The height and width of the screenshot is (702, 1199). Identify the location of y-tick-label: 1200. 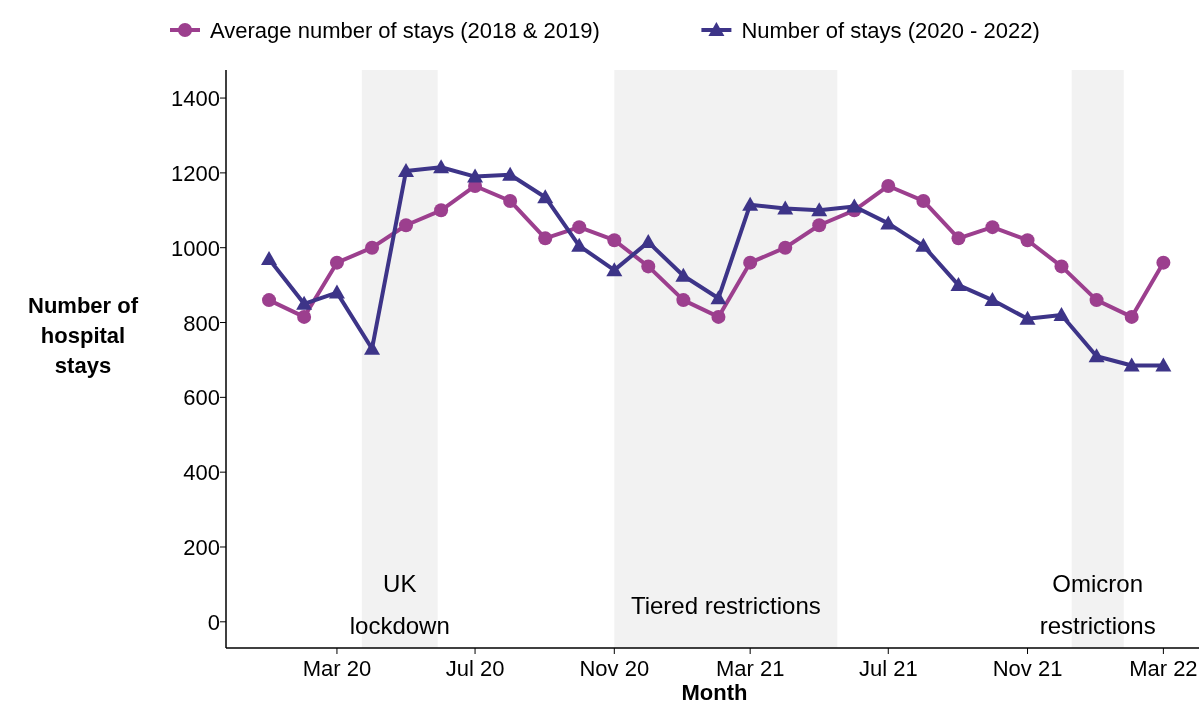
(195, 173).